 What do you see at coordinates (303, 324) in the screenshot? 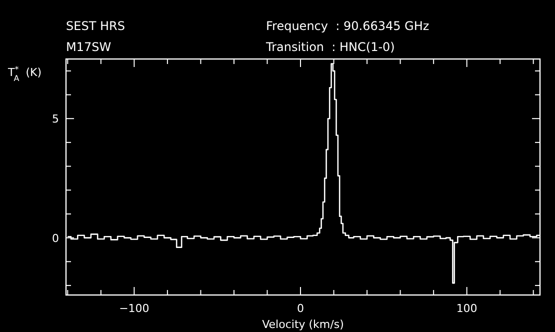
I see `x-axis-title: Velocity (km/s)` at bounding box center [303, 324].